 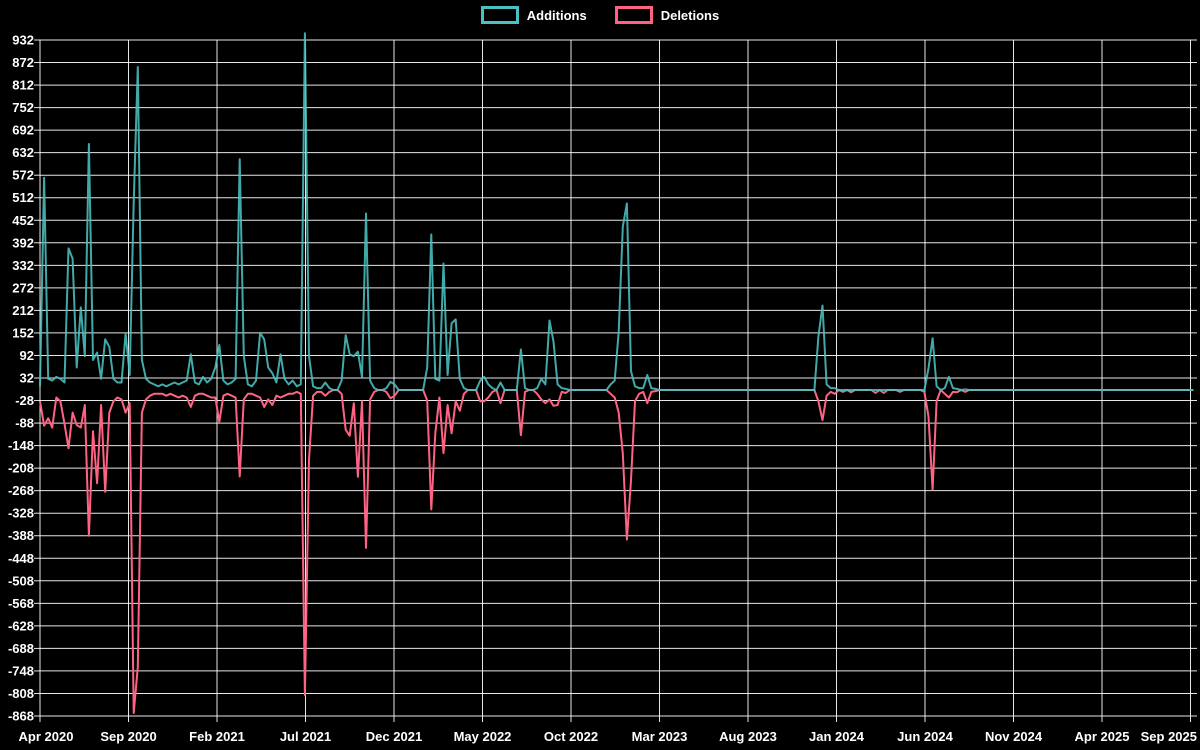 I want to click on y-axis-label: -688, so click(x=21, y=648).